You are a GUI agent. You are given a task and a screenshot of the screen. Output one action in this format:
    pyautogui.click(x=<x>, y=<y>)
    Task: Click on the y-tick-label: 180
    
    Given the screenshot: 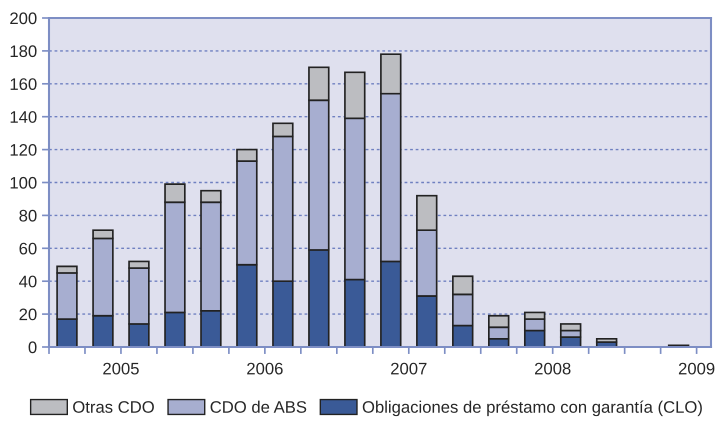 What is the action you would take?
    pyautogui.click(x=23, y=51)
    